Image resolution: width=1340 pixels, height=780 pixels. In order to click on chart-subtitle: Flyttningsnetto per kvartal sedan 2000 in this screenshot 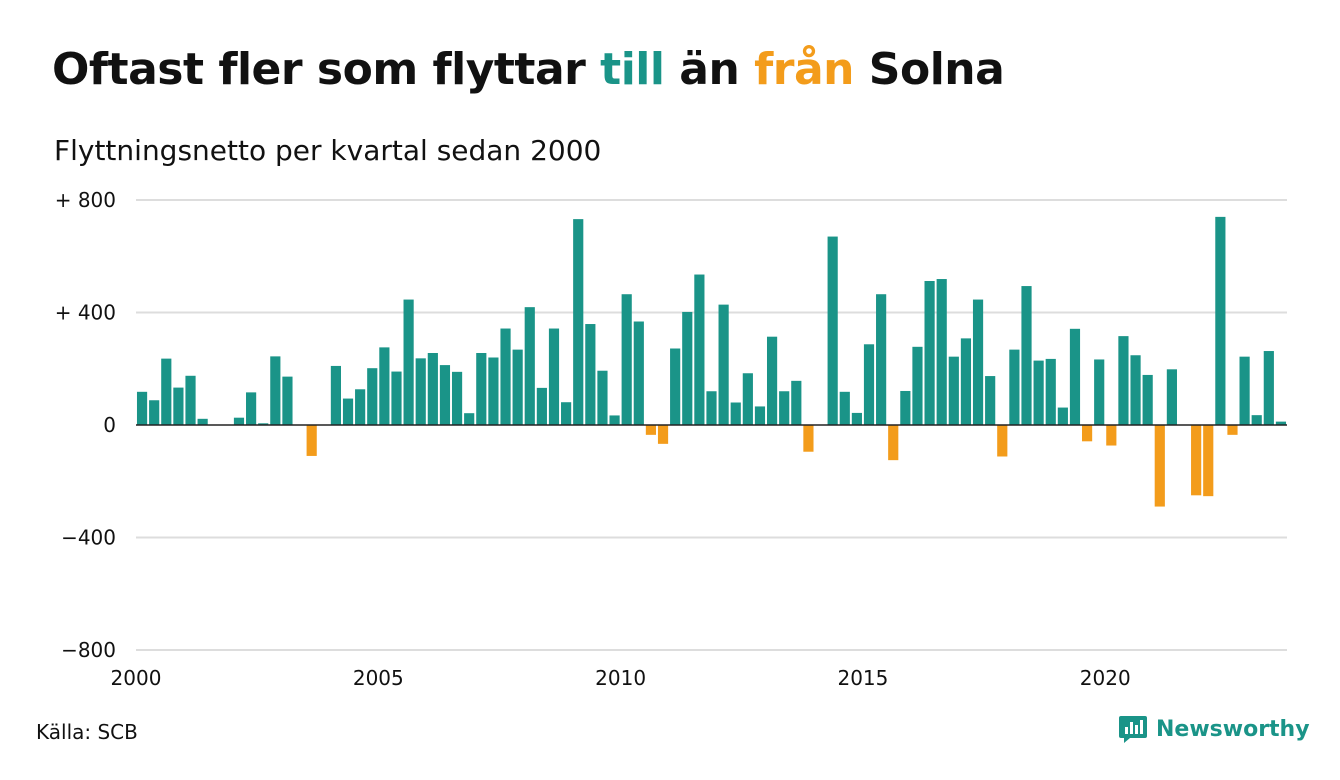, I will do `click(328, 150)`.